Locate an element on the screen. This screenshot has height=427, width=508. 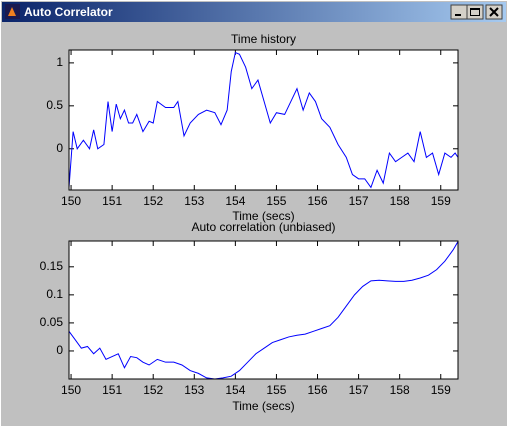
chart-title: Auto correlation (unbiased) is located at coordinates (263, 227).